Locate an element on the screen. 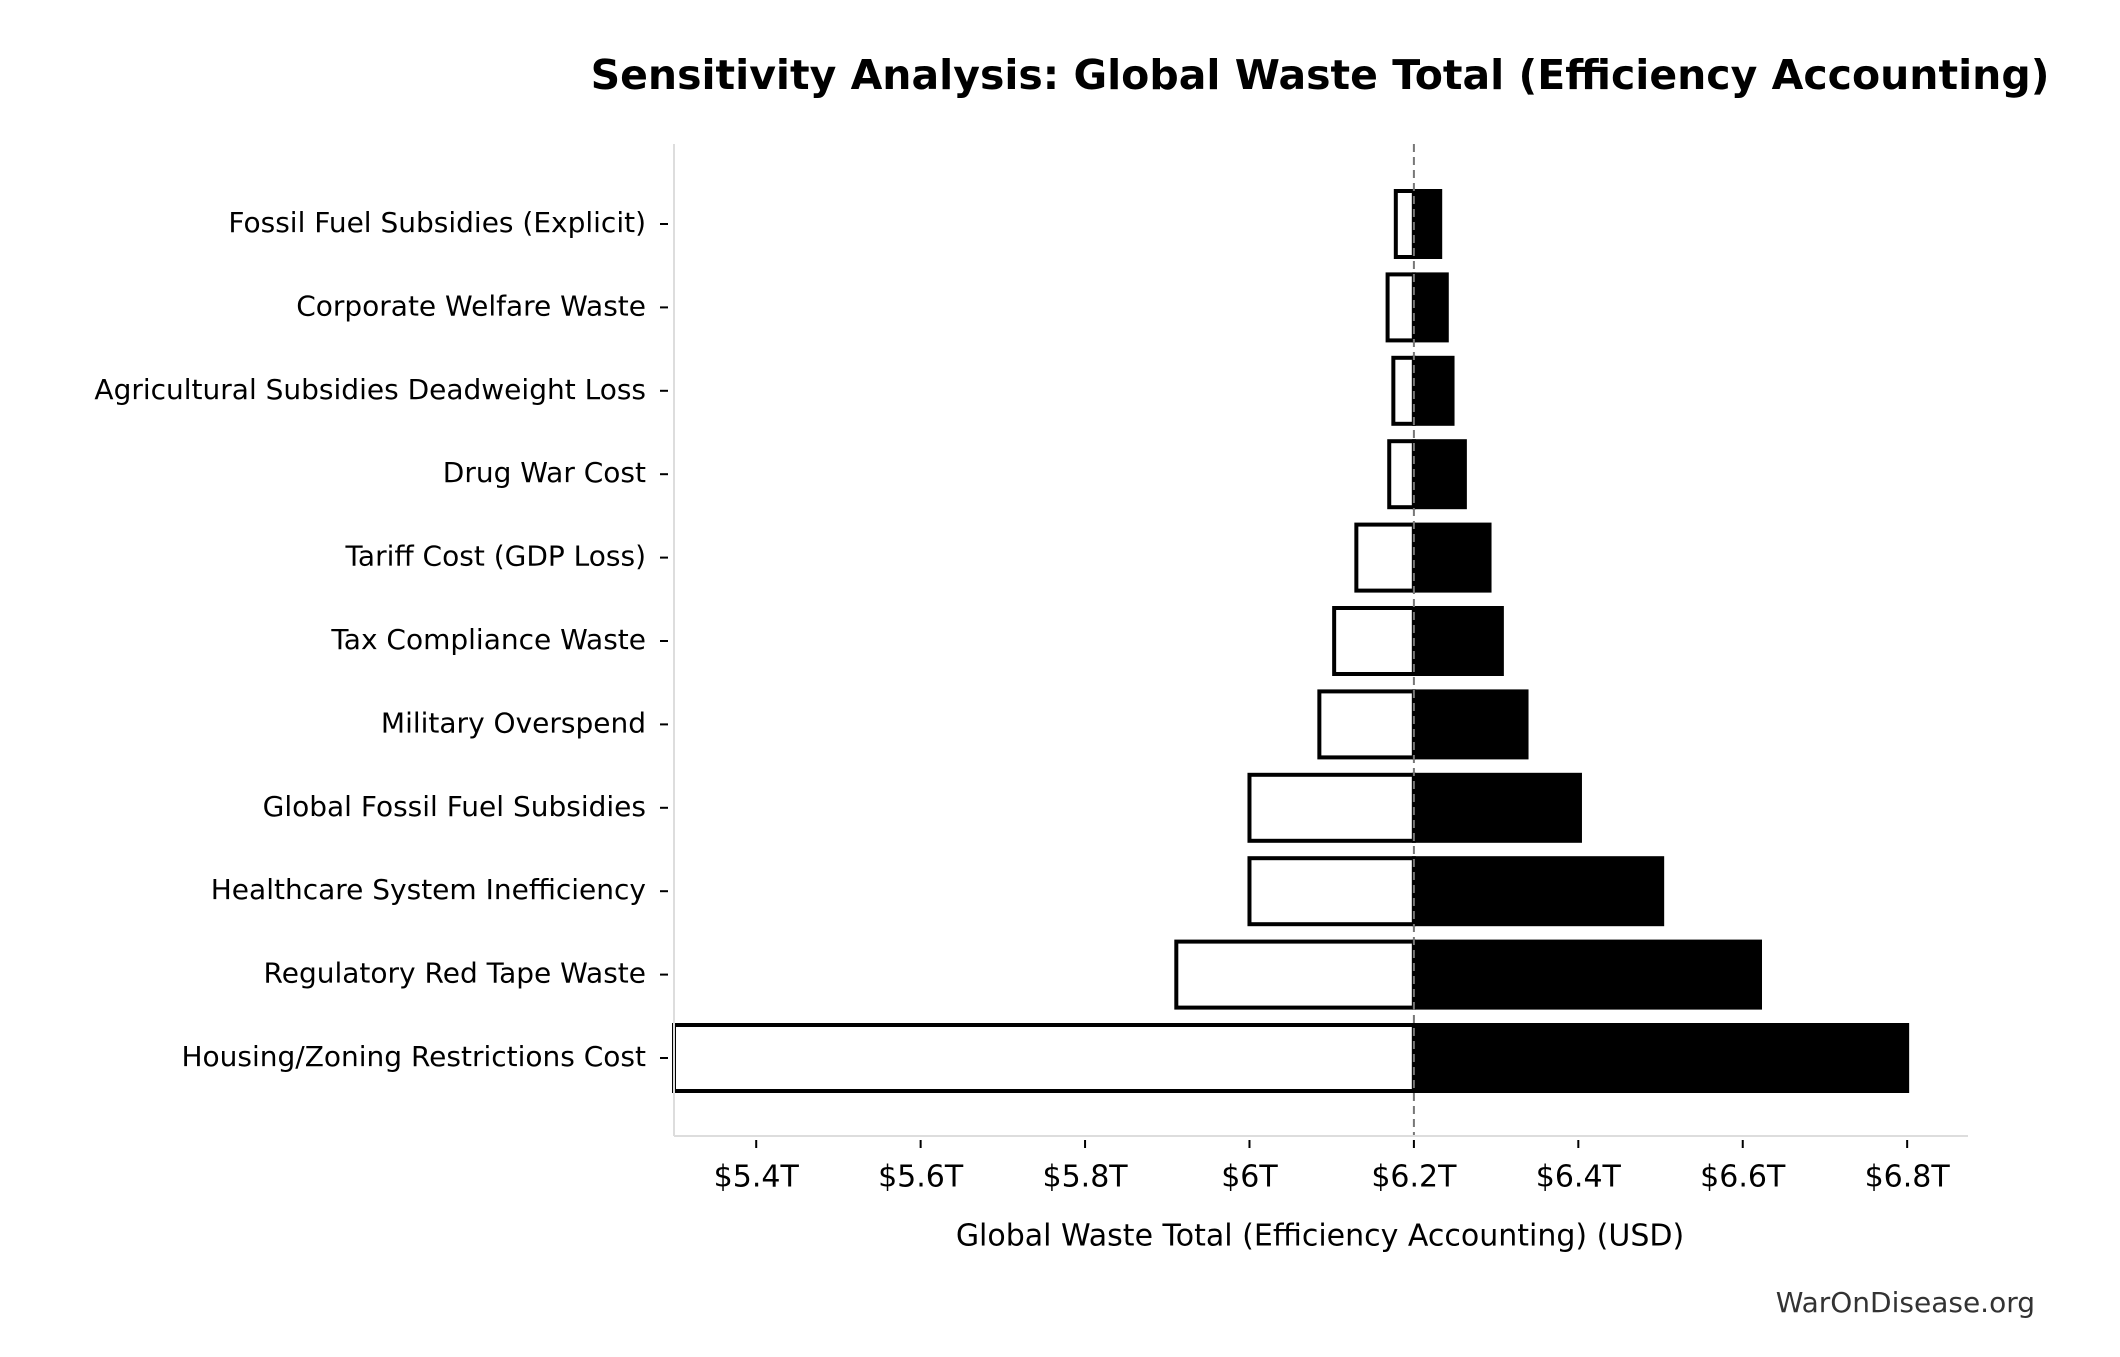  x-tick-label: $6.4T is located at coordinates (1579, 1177).